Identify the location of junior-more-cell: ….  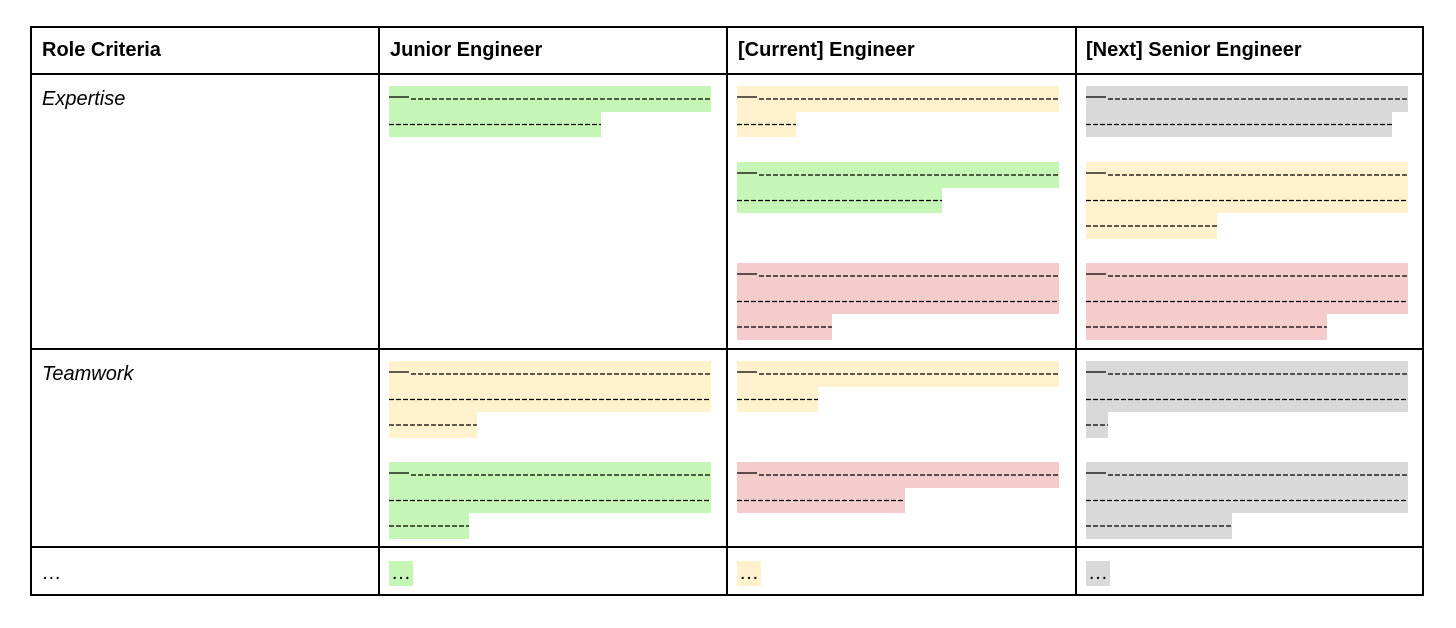
(401, 573).